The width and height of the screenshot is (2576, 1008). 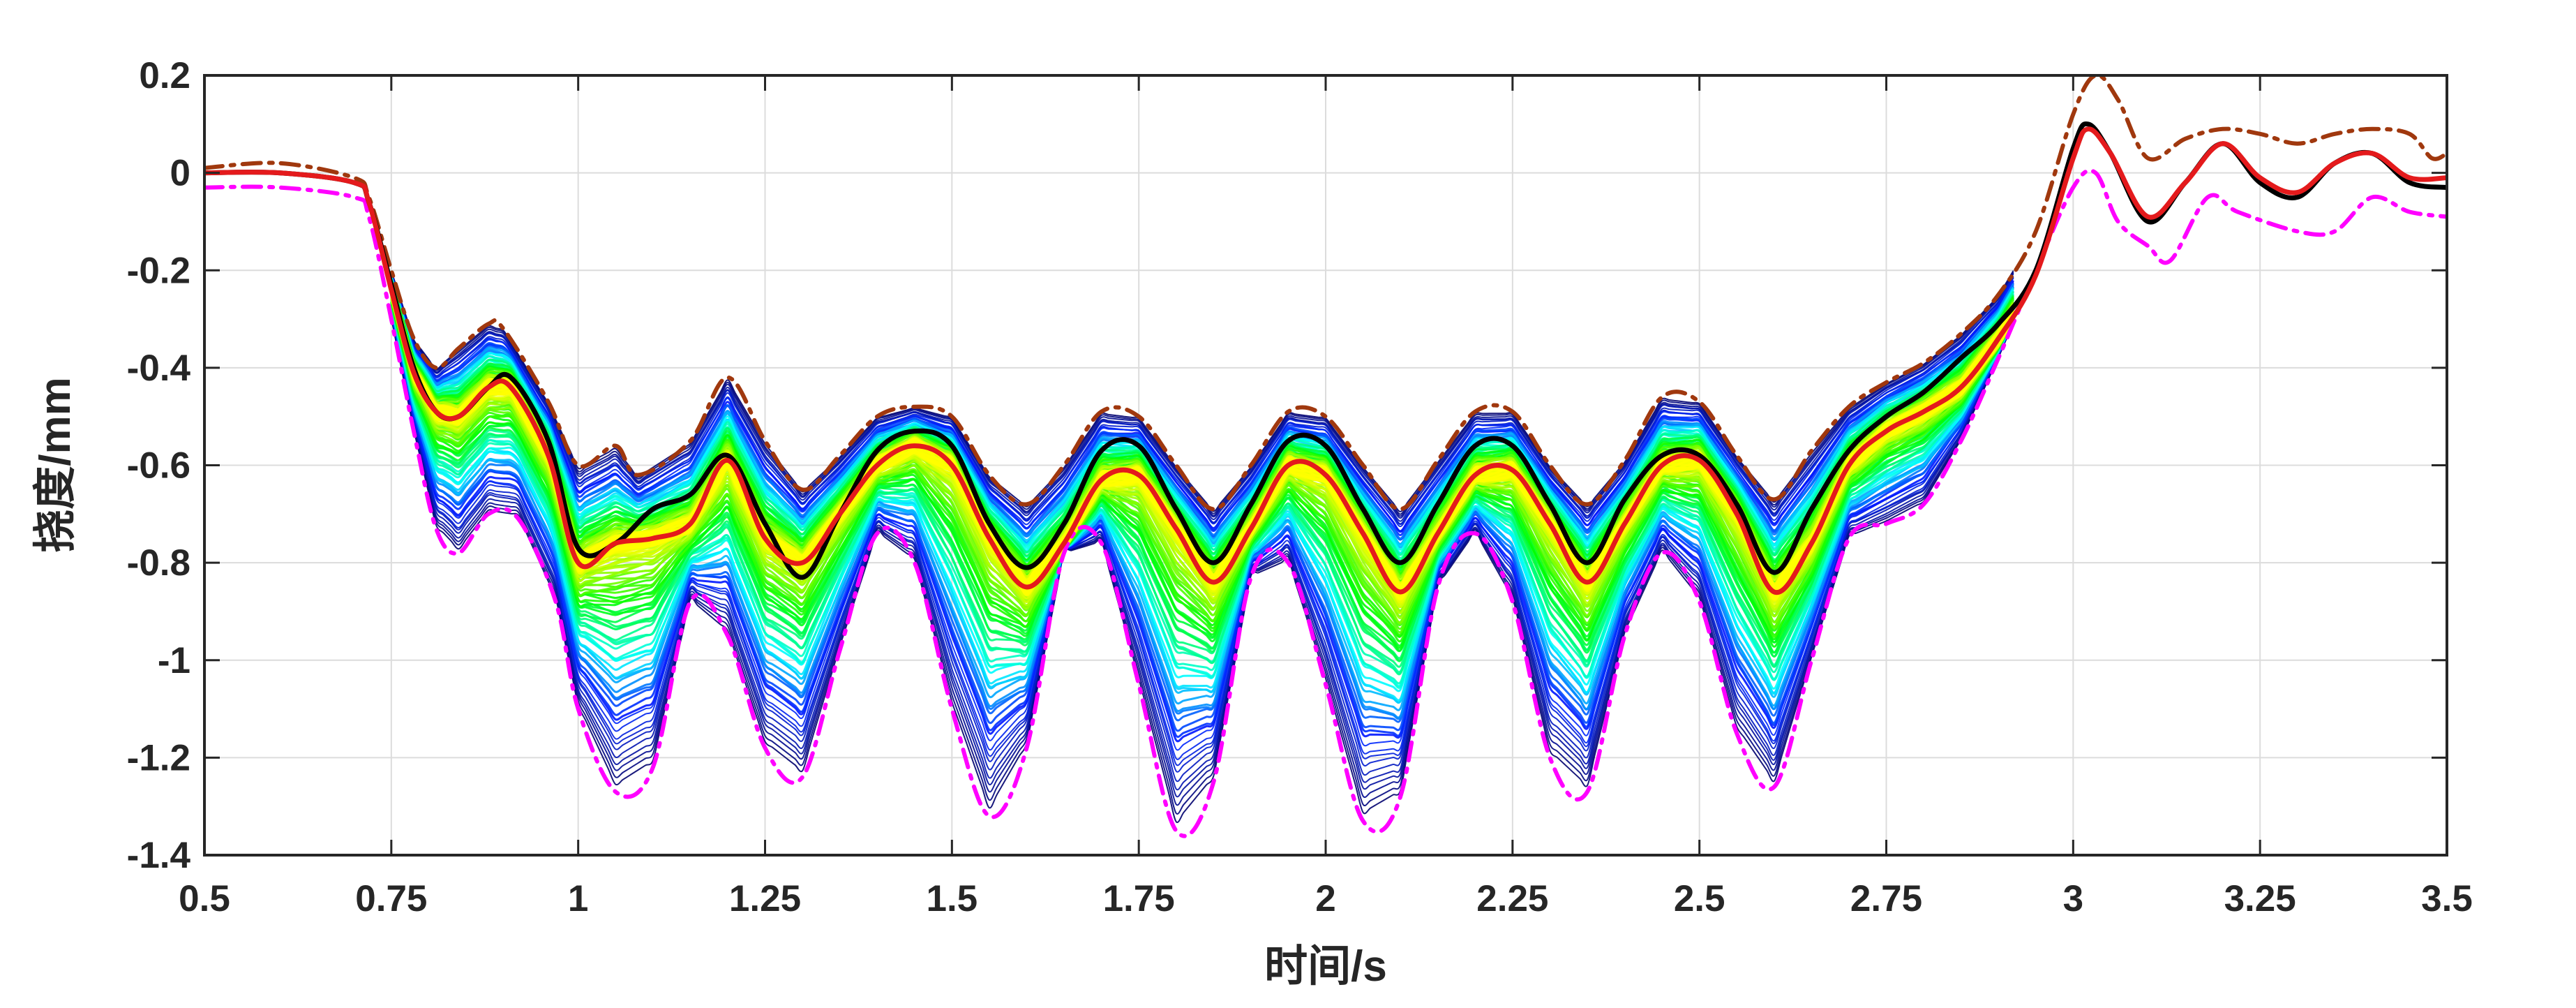 What do you see at coordinates (204, 898) in the screenshot?
I see `x-tick-label: 0.5` at bounding box center [204, 898].